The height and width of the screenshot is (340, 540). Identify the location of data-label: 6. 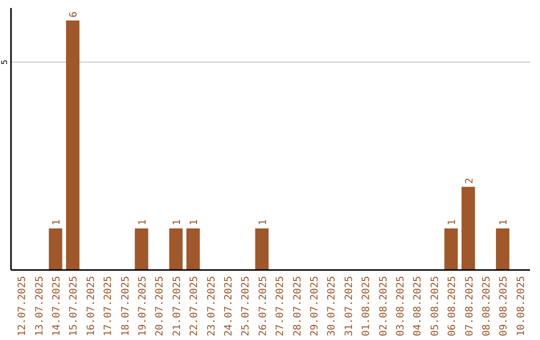
(74, 14).